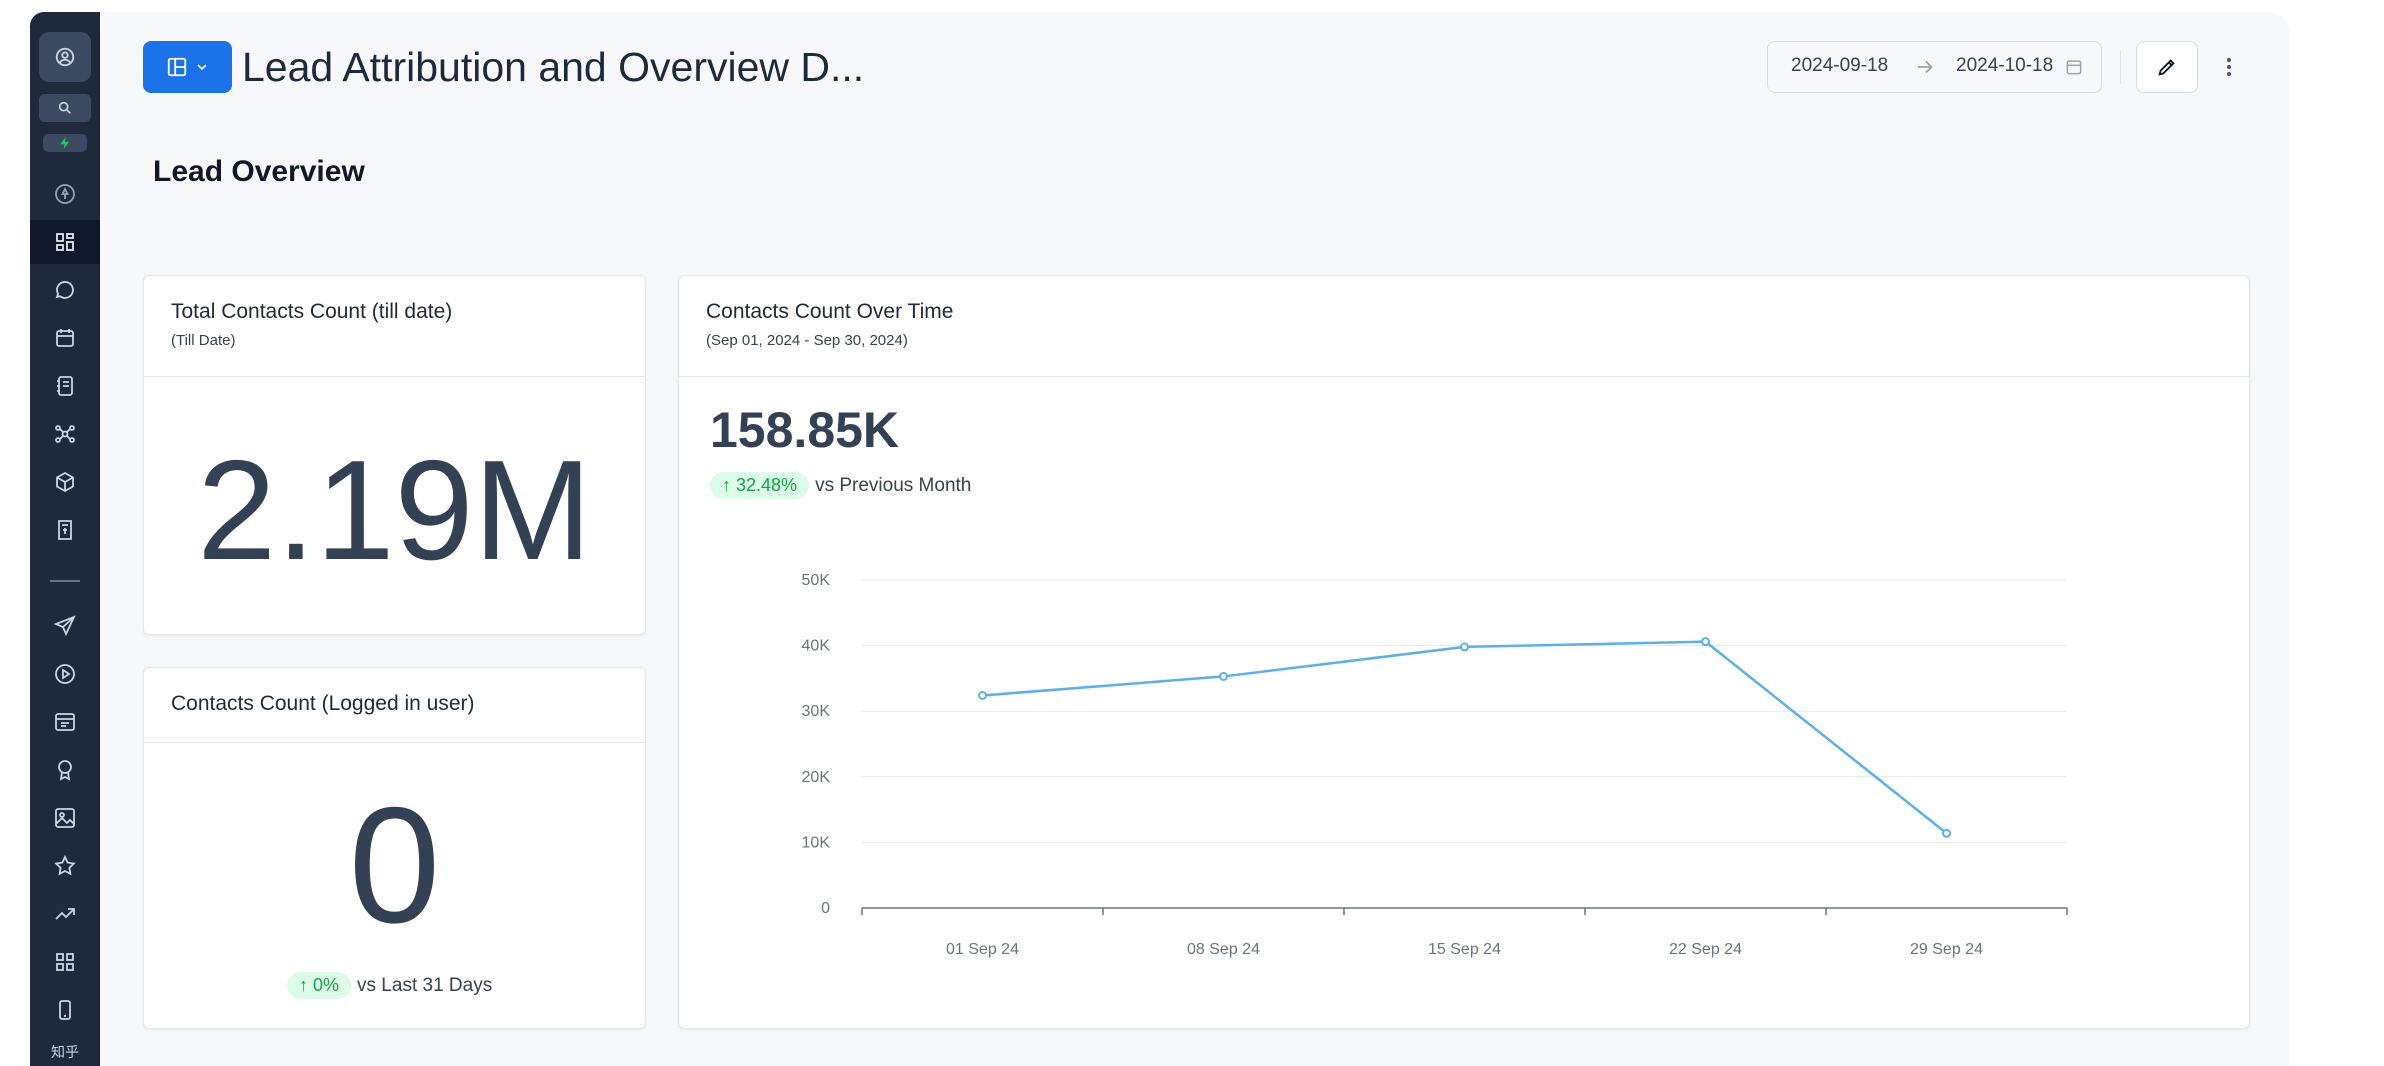 This screenshot has width=2384, height=1066. What do you see at coordinates (187, 67) in the screenshot?
I see `layout-switcher-button` at bounding box center [187, 67].